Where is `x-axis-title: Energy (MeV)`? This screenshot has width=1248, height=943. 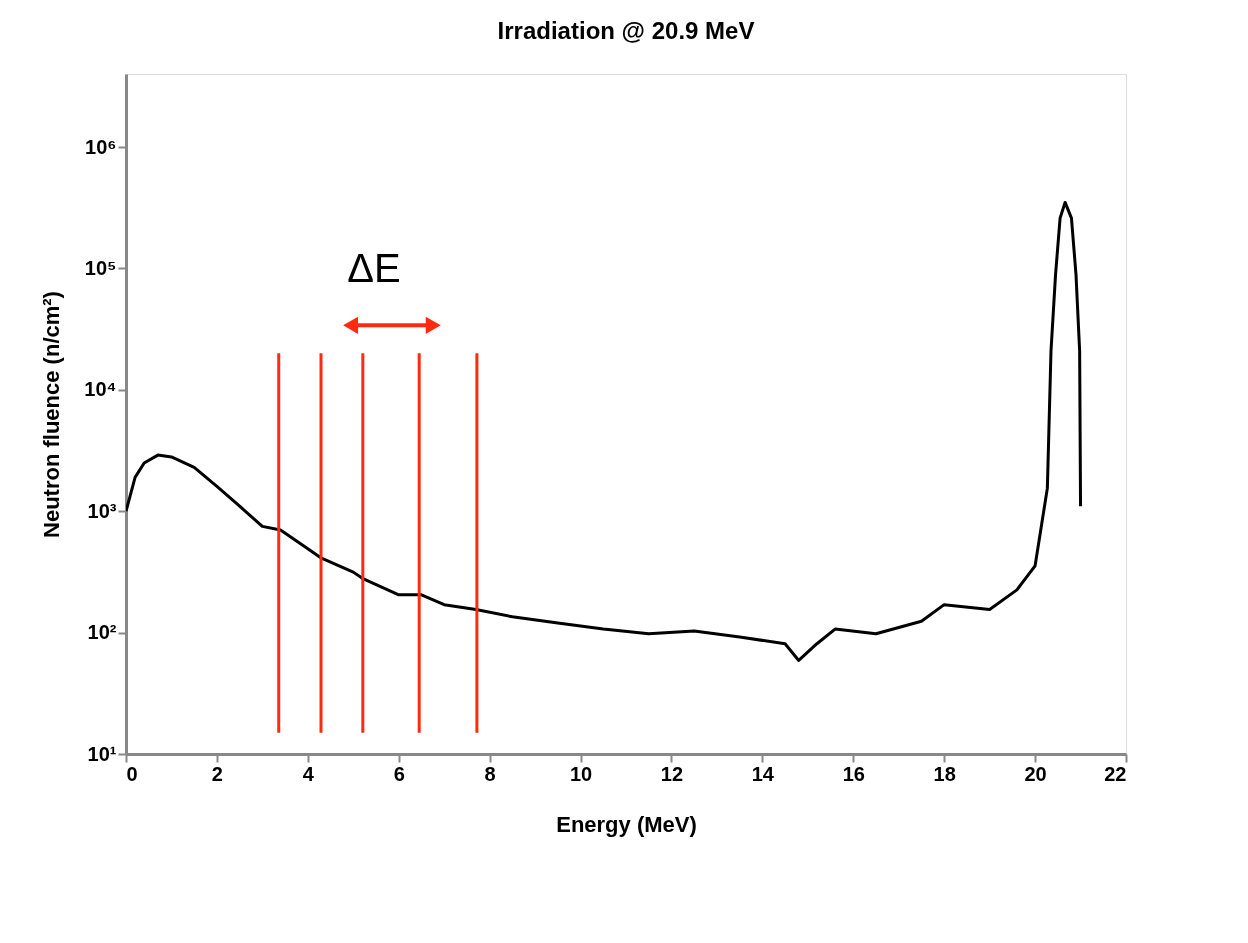
x-axis-title: Energy (MeV) is located at coordinates (626, 824).